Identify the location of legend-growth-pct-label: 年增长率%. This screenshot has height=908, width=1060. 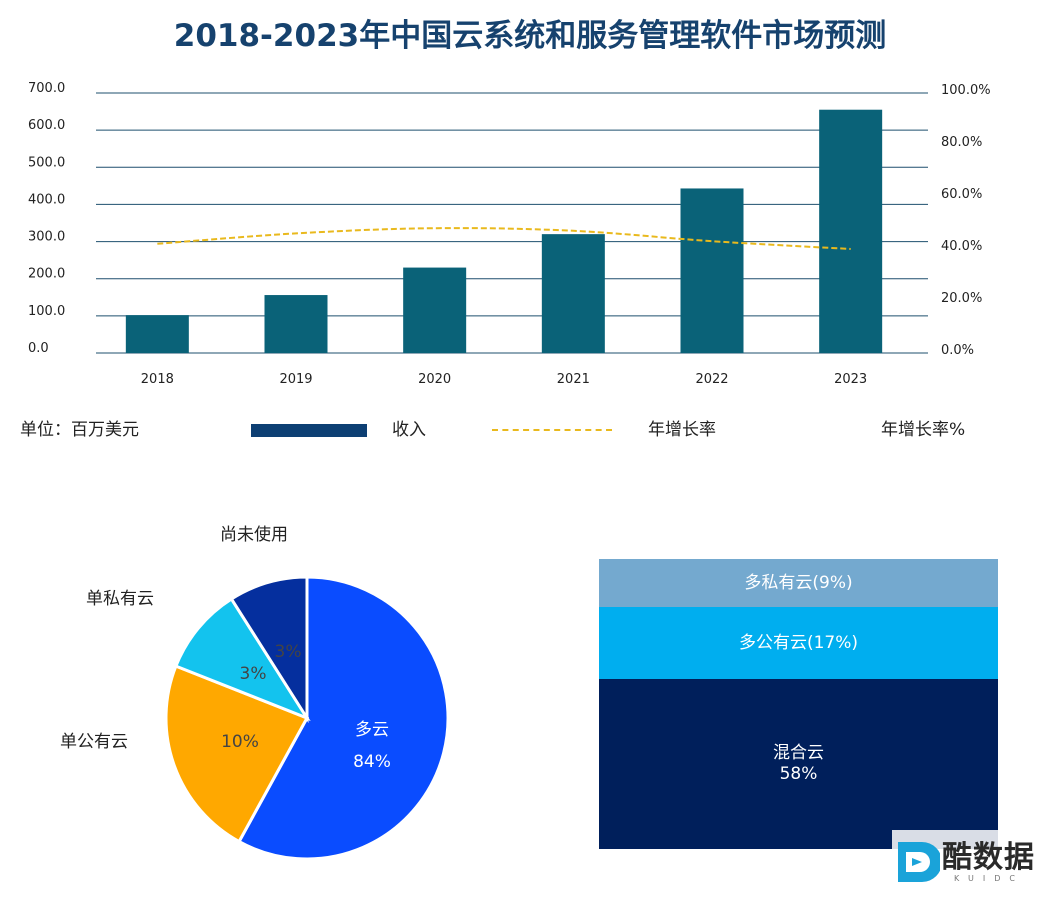
(923, 430).